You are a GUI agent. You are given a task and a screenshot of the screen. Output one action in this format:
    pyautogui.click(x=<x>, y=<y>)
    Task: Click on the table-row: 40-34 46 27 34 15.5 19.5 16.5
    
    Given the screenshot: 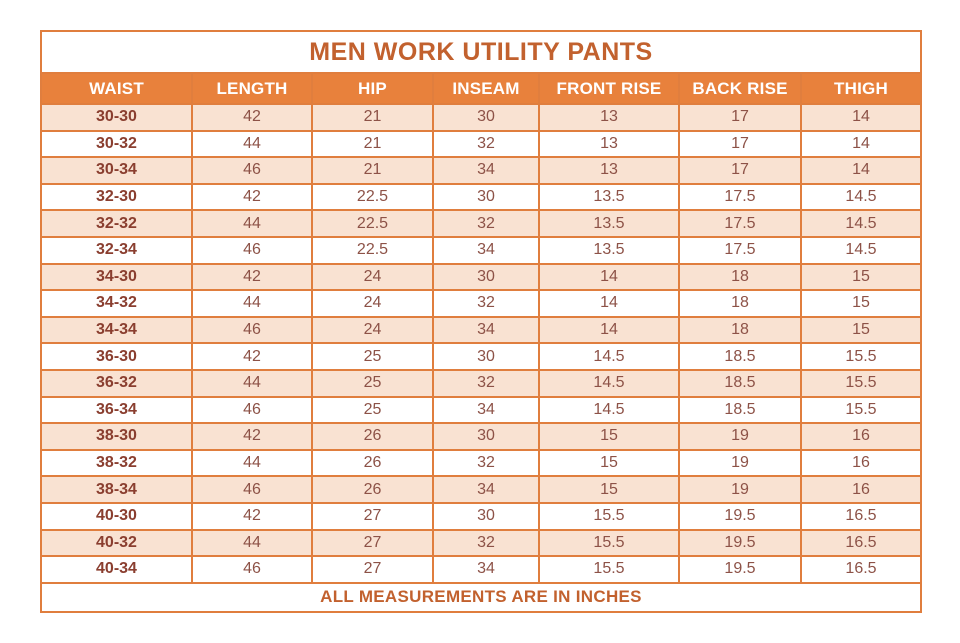 What is the action you would take?
    pyautogui.click(x=481, y=569)
    